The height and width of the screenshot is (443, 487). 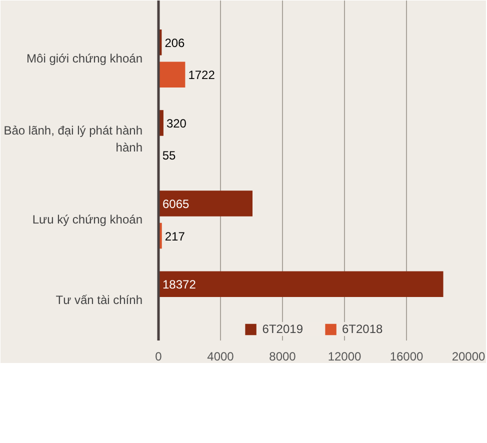 What do you see at coordinates (345, 357) in the screenshot?
I see `x-tick-label: 12000` at bounding box center [345, 357].